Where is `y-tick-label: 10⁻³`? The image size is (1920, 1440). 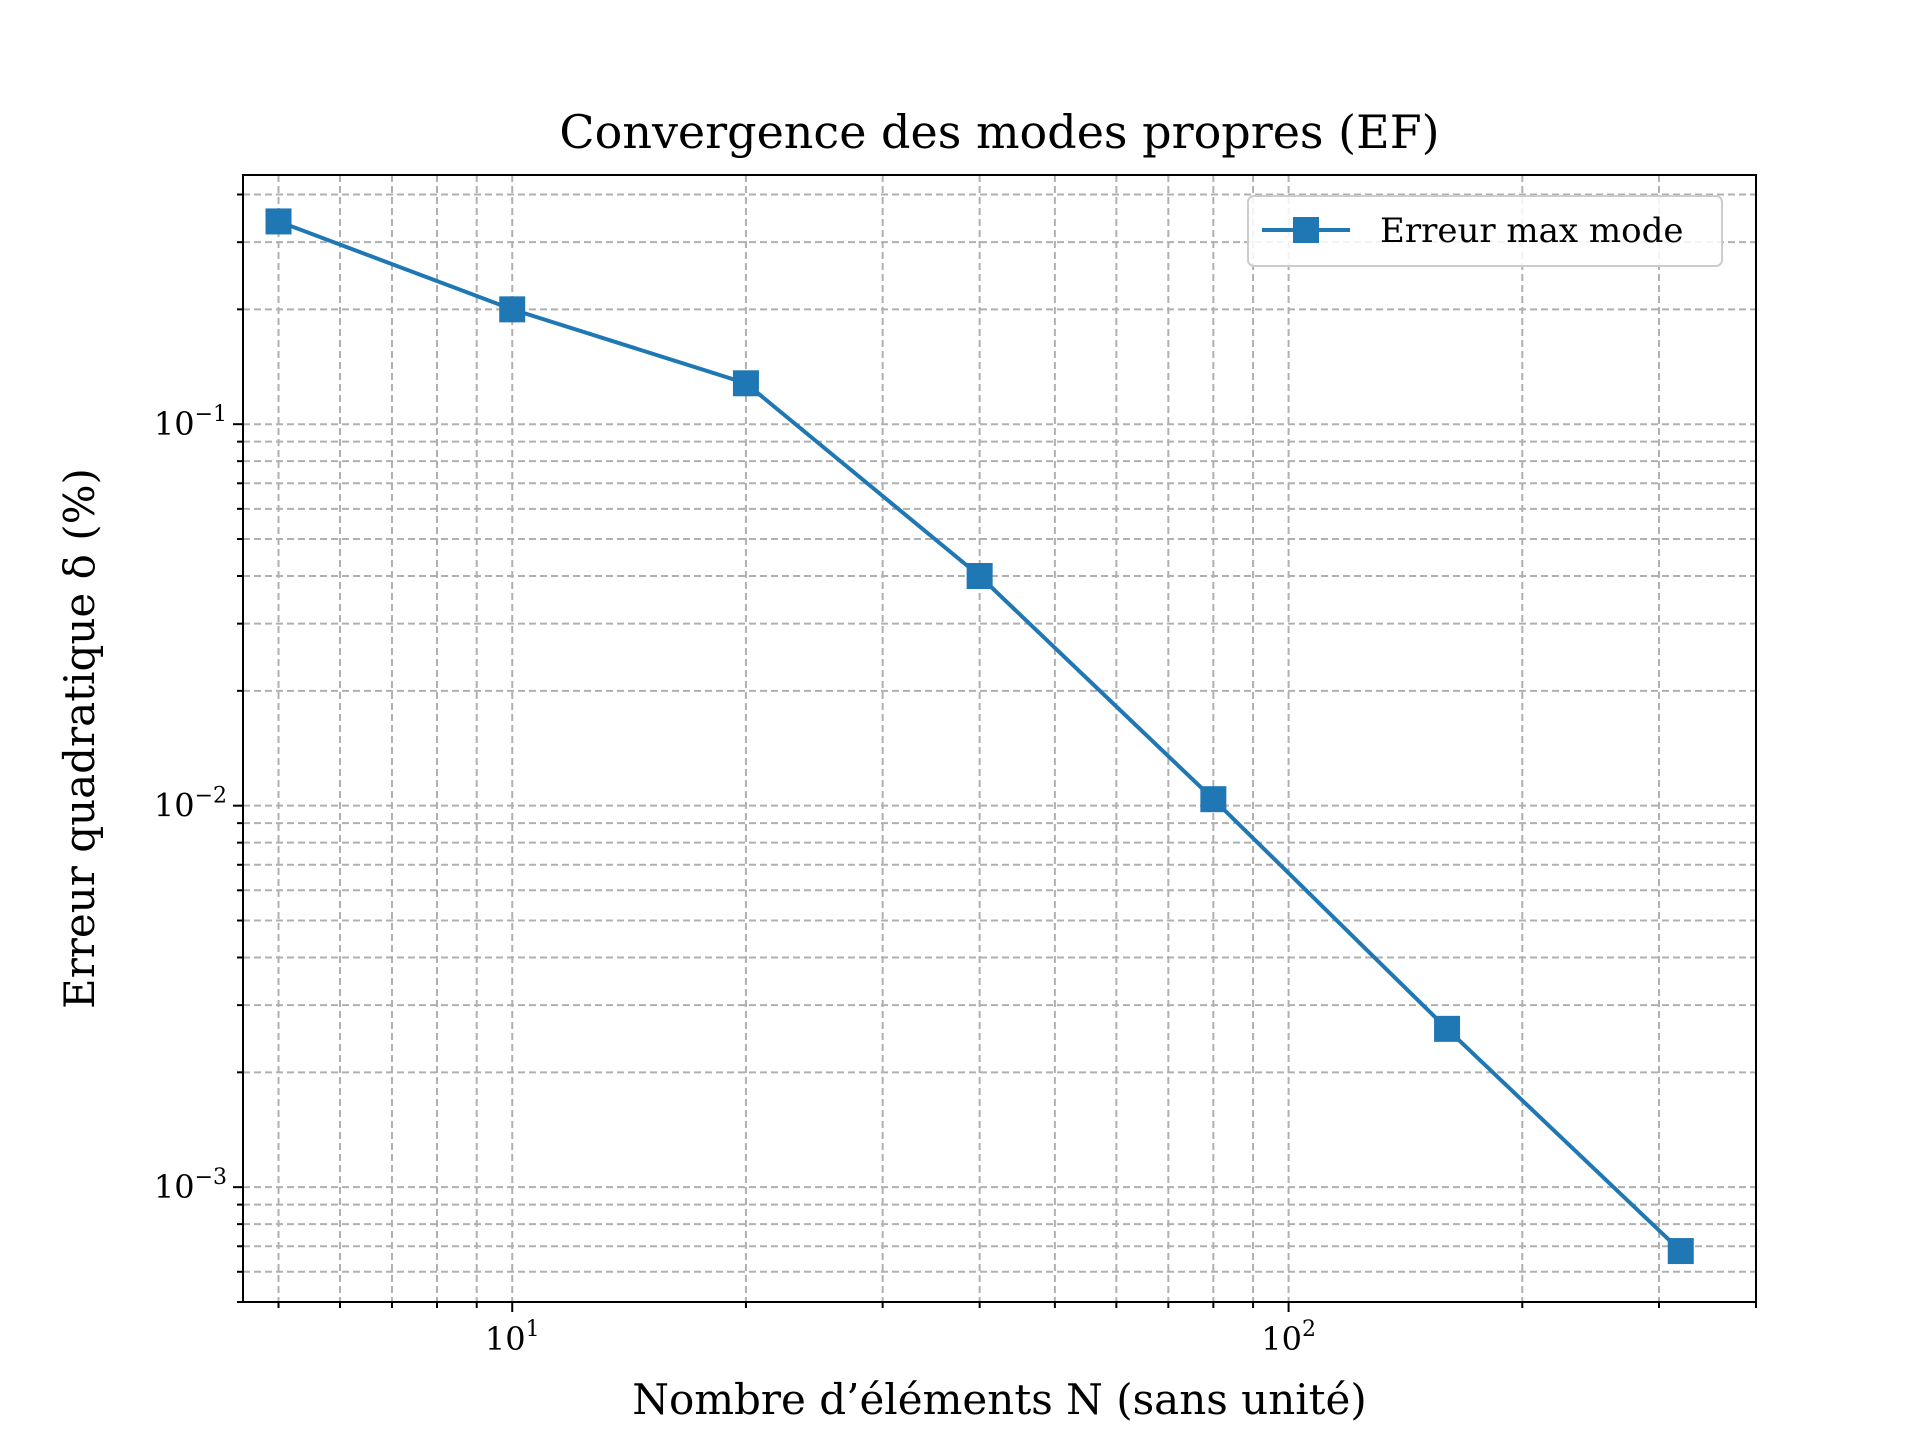
y-tick-label: 10⁻³ is located at coordinates (190, 1185).